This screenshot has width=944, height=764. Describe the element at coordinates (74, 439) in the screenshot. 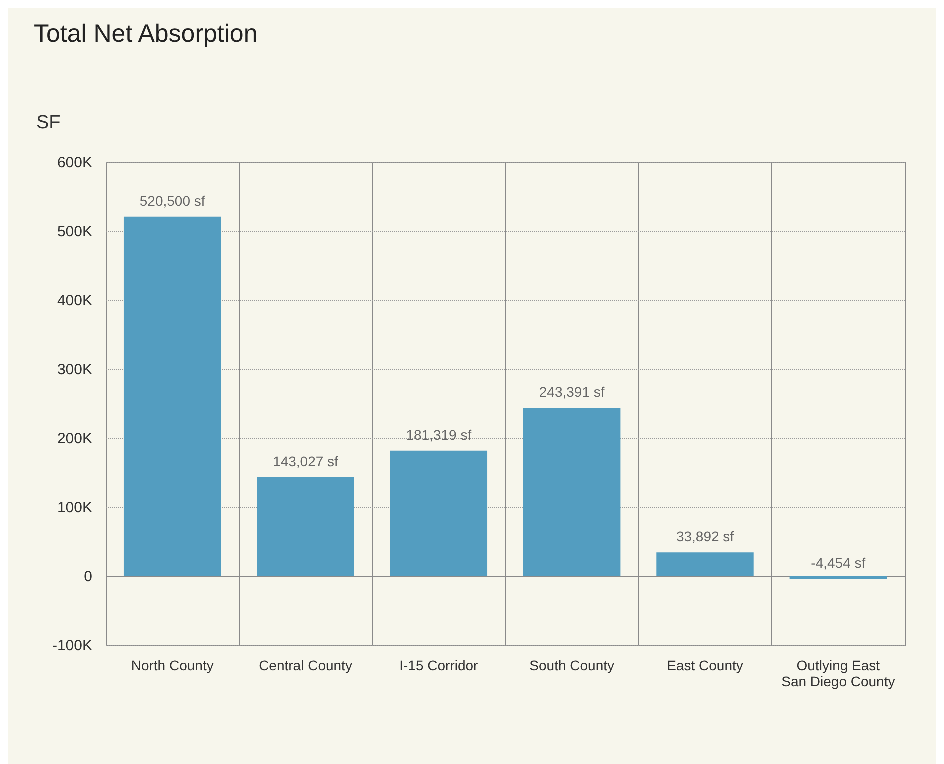

I see `y-tick-label: 200K` at that location.